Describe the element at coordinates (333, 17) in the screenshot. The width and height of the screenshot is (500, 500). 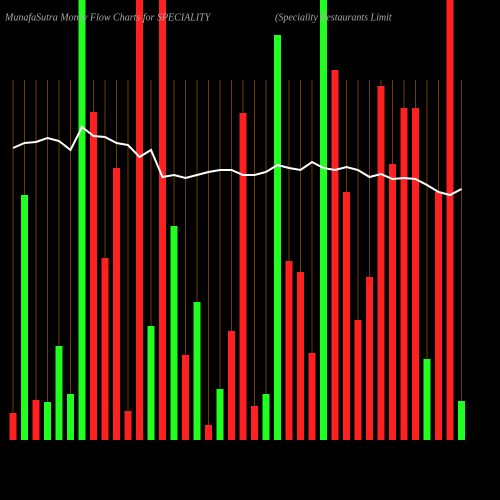
I see `chart-subtitle: (Speciality Restaurants Limit` at that location.